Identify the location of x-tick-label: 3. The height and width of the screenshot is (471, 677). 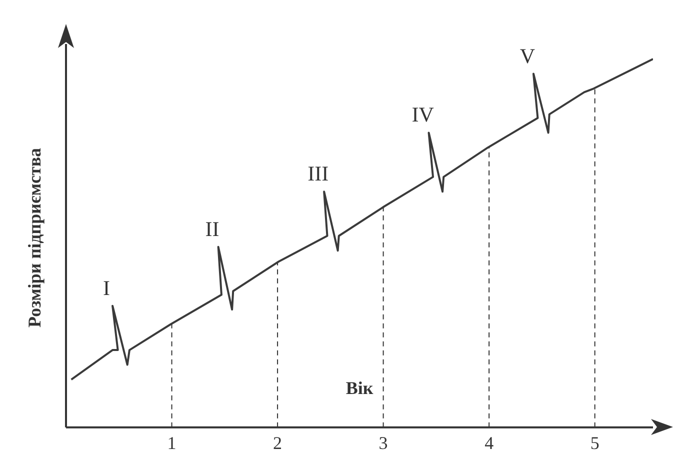
(383, 442).